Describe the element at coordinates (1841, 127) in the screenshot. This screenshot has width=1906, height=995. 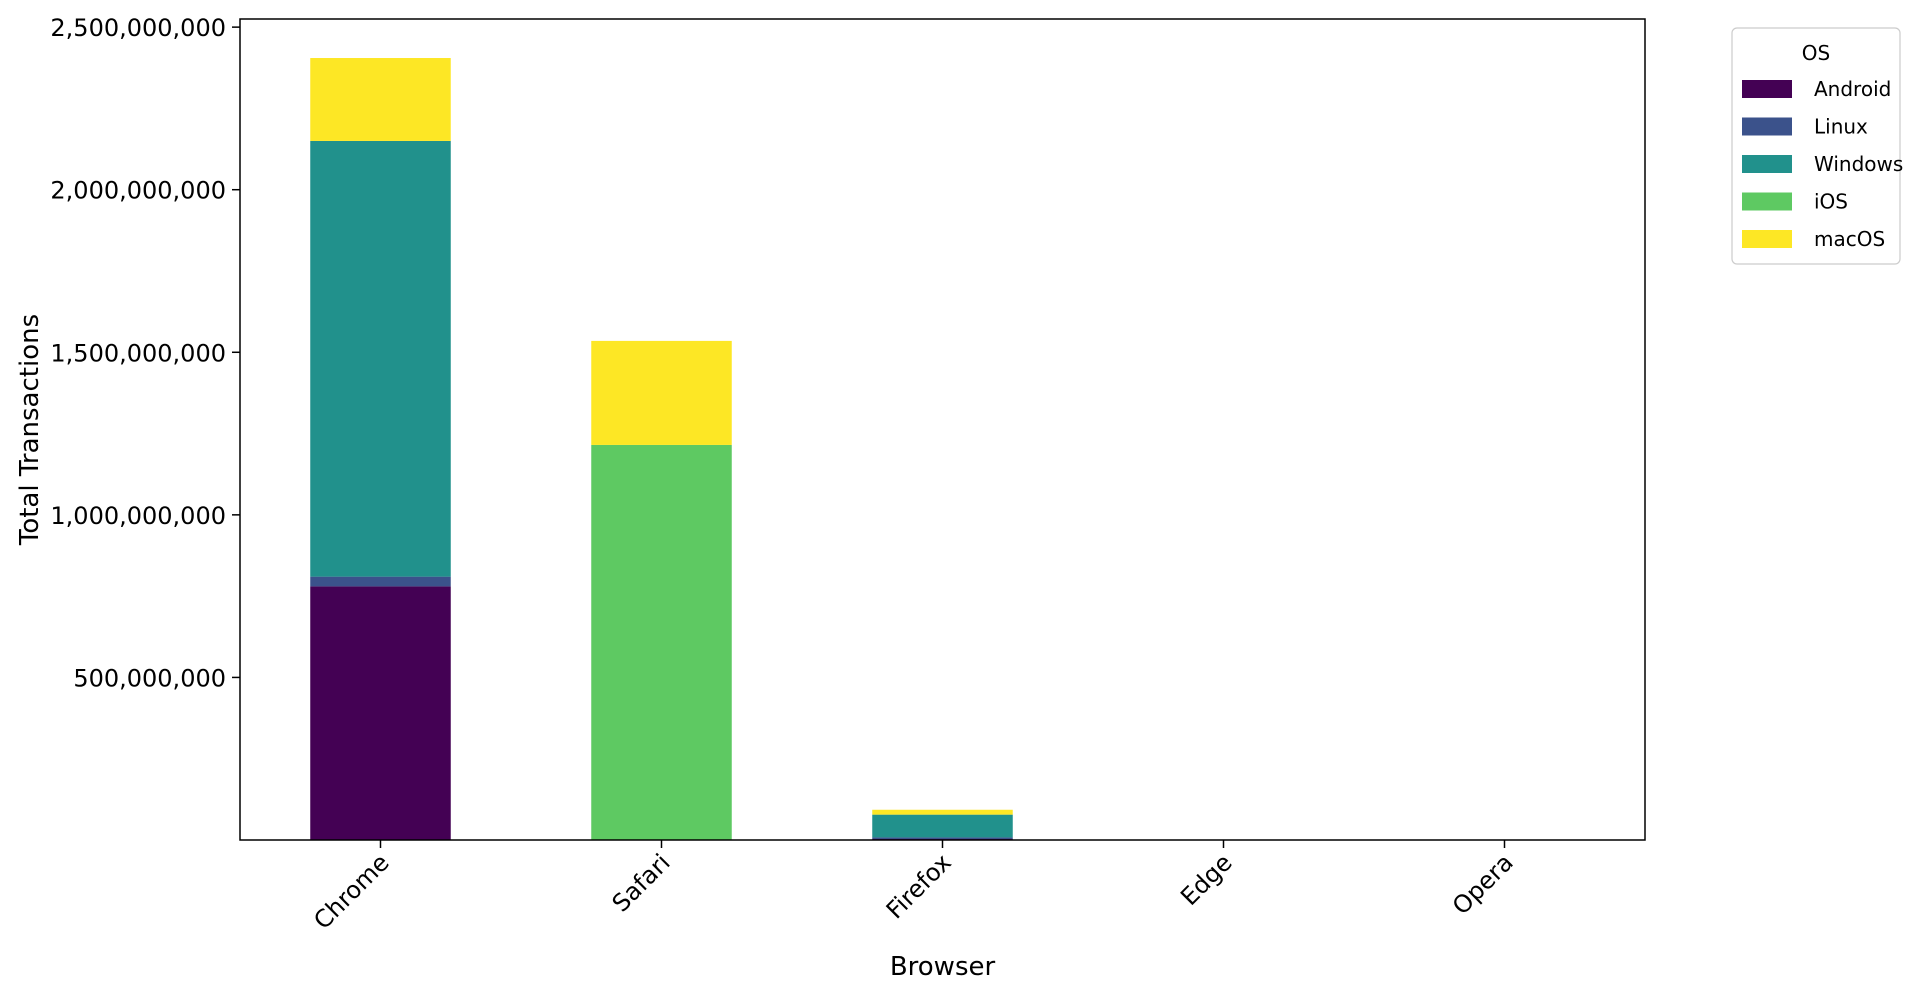
I see `legend-label-linux: Linux` at that location.